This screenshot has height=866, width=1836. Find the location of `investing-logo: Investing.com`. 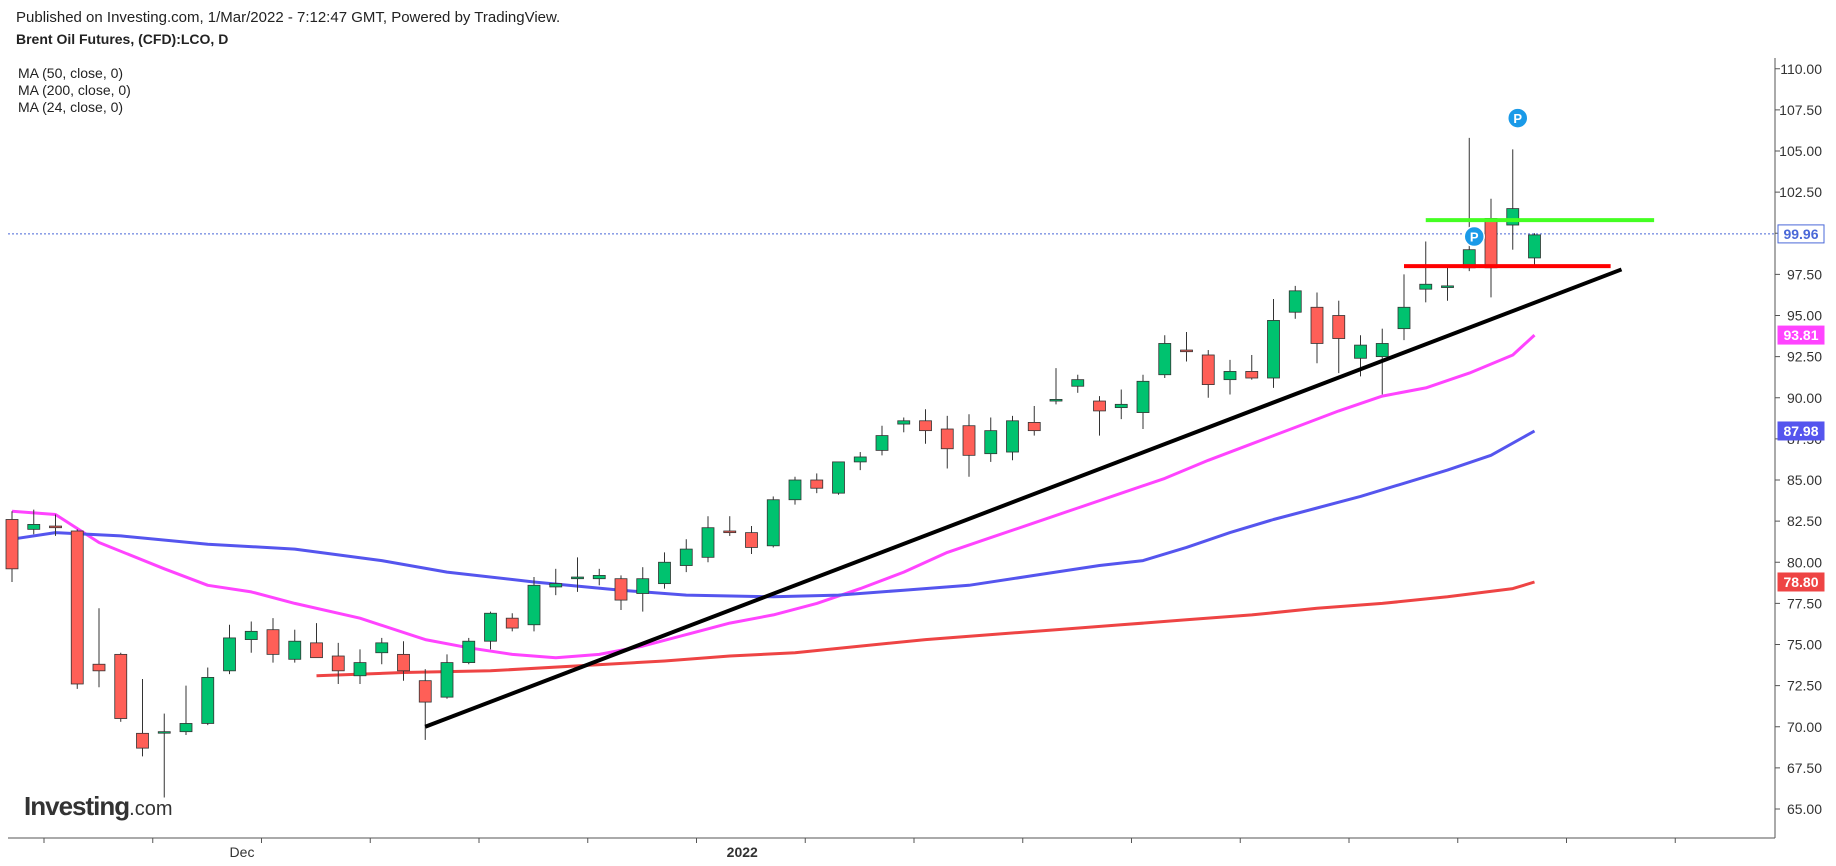

investing-logo: Investing.com is located at coordinates (98, 806).